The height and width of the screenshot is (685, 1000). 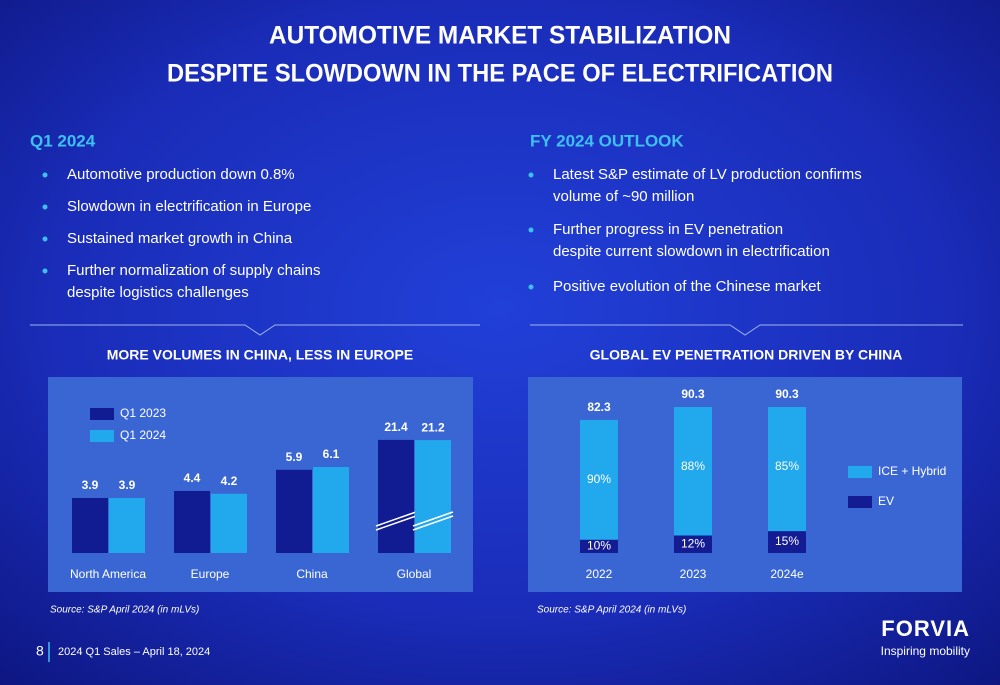 What do you see at coordinates (687, 286) in the screenshot?
I see `bullet-text: Positive evolution of the Chinese market` at bounding box center [687, 286].